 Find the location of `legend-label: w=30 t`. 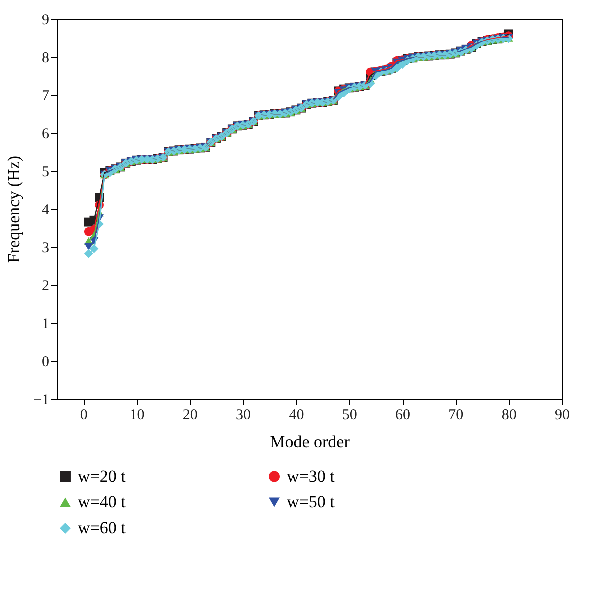

legend-label: w=30 t is located at coordinates (311, 476).